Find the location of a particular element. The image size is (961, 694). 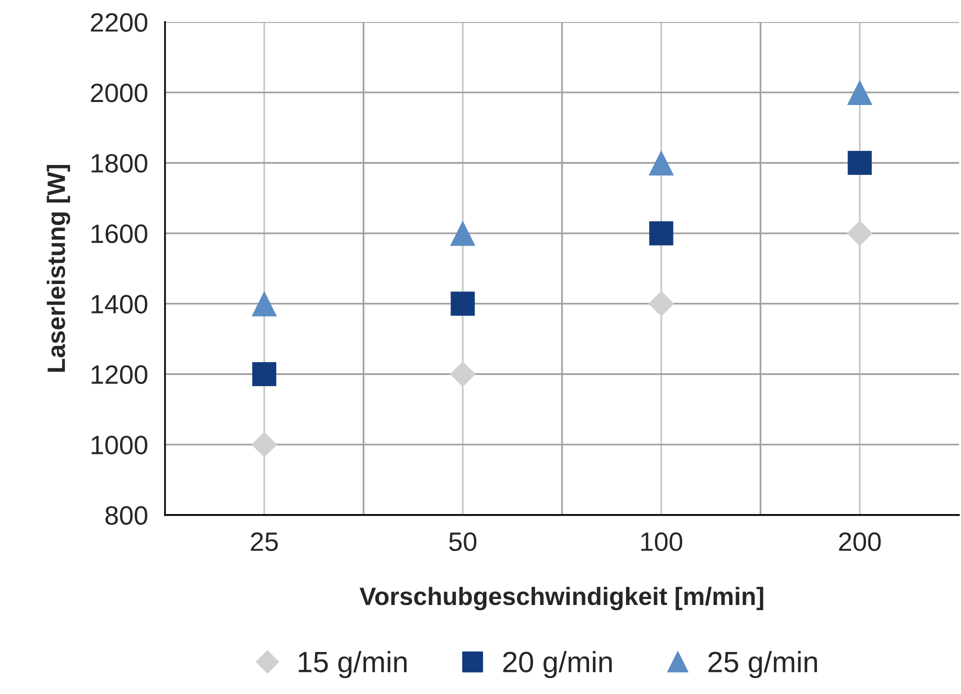

y-tick-label: 1000 is located at coordinates (120, 445).